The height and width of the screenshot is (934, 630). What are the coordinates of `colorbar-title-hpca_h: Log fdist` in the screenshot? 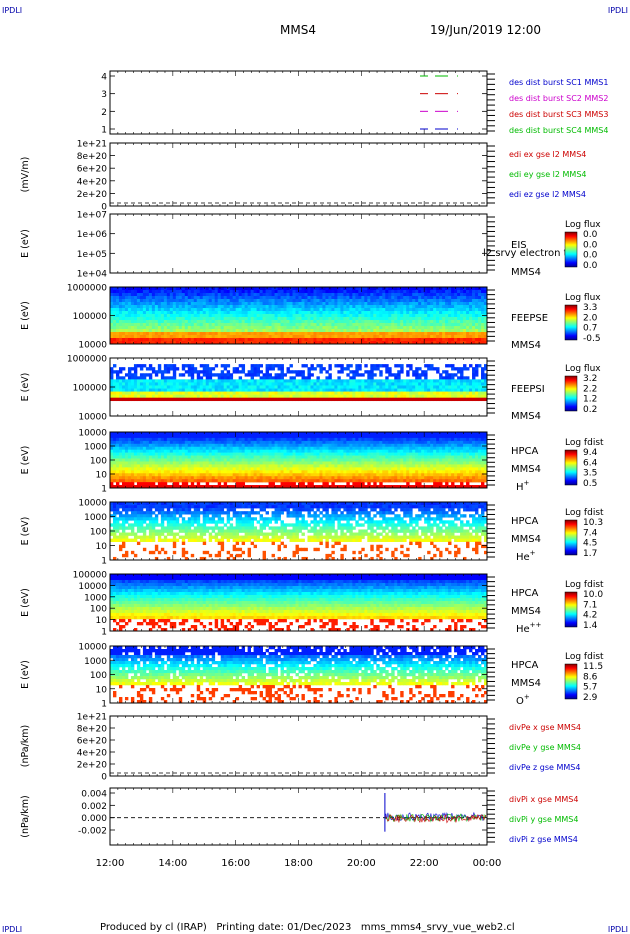 It's located at (584, 443).